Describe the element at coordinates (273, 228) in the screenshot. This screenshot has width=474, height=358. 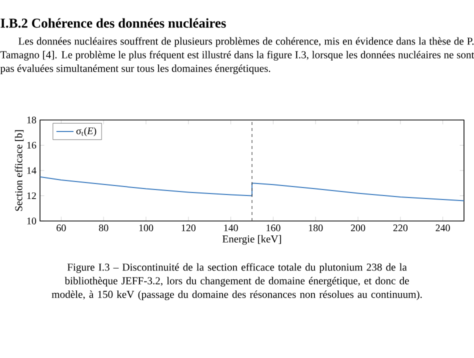
I see `x-tick-label: 160` at that location.